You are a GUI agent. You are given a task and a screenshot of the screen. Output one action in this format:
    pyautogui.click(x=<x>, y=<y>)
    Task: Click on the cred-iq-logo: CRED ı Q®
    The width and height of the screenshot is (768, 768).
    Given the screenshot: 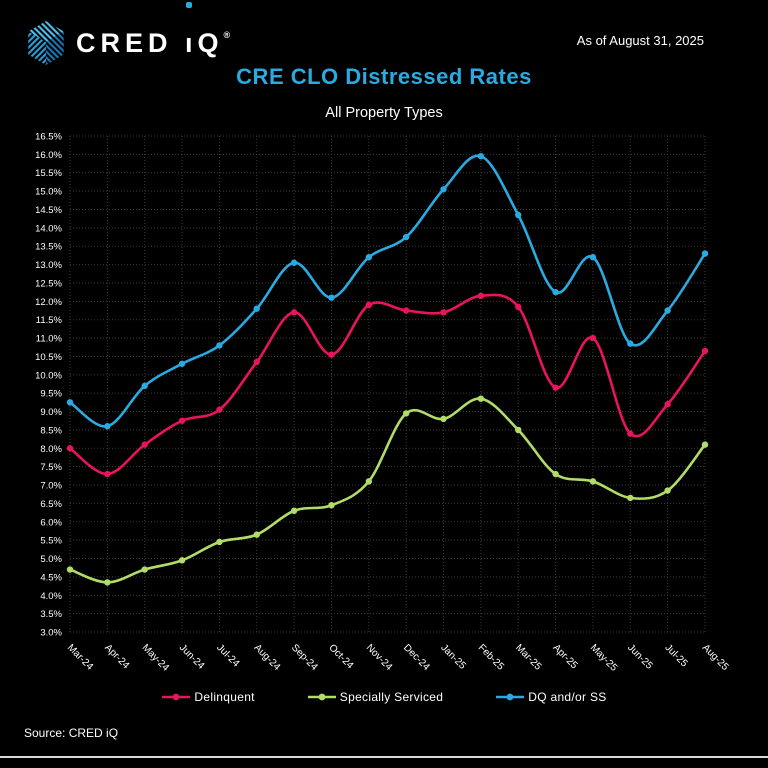 What is the action you would take?
    pyautogui.click(x=128, y=34)
    